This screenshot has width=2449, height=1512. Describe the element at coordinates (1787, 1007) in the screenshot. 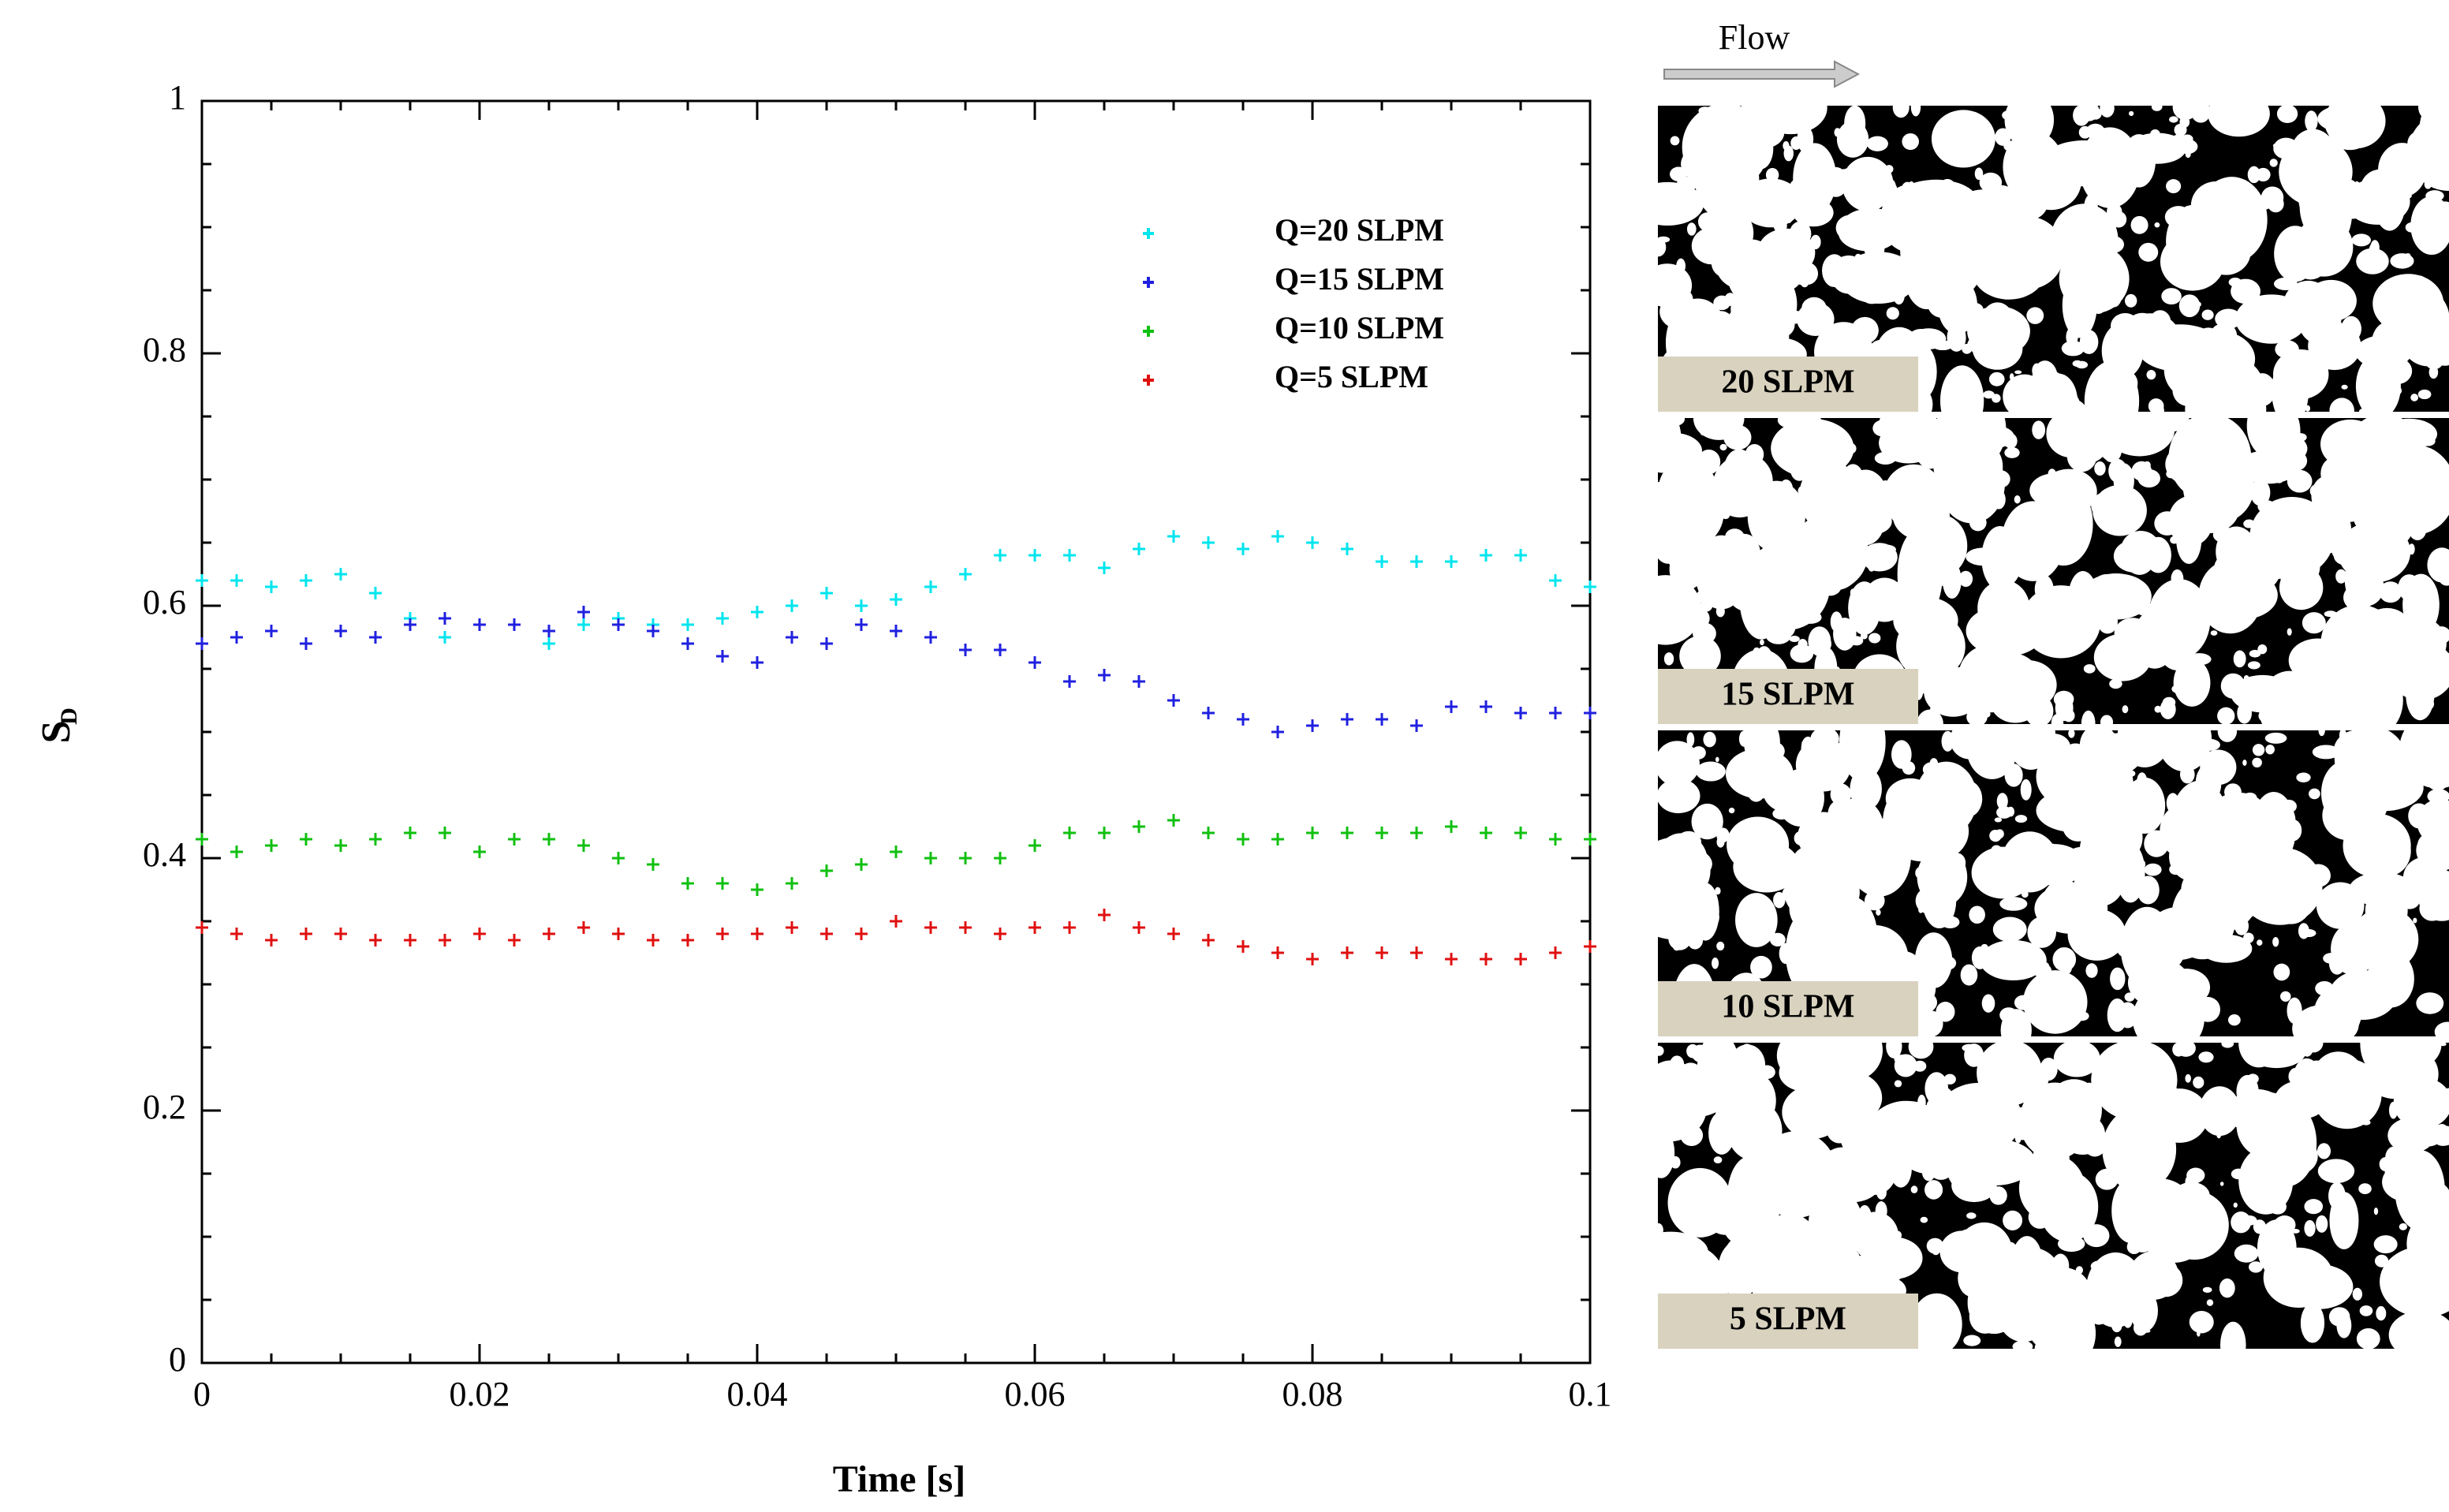

I see `panel-label: 10 SLPM` at that location.